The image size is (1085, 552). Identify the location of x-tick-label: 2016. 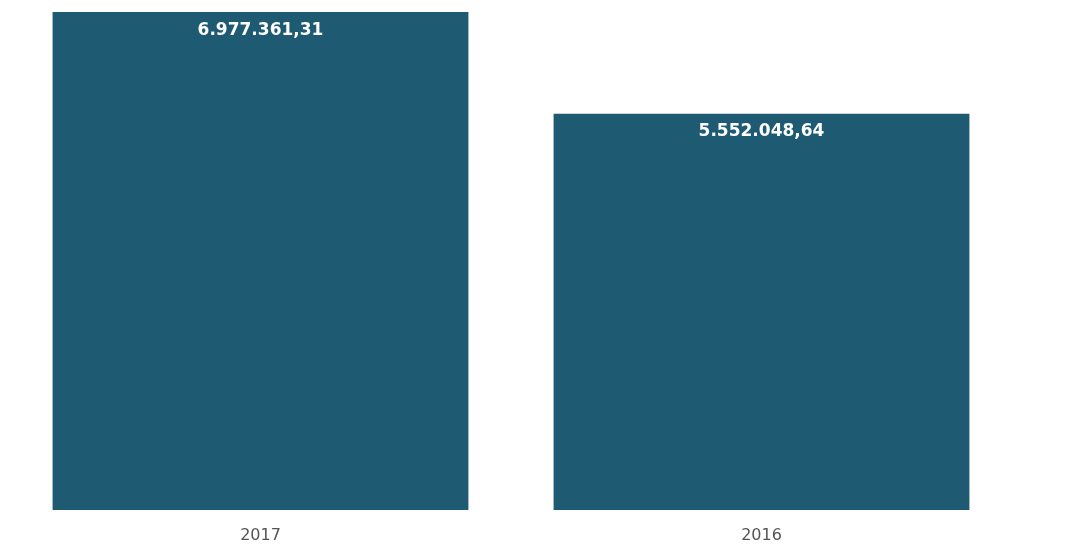
(761, 534).